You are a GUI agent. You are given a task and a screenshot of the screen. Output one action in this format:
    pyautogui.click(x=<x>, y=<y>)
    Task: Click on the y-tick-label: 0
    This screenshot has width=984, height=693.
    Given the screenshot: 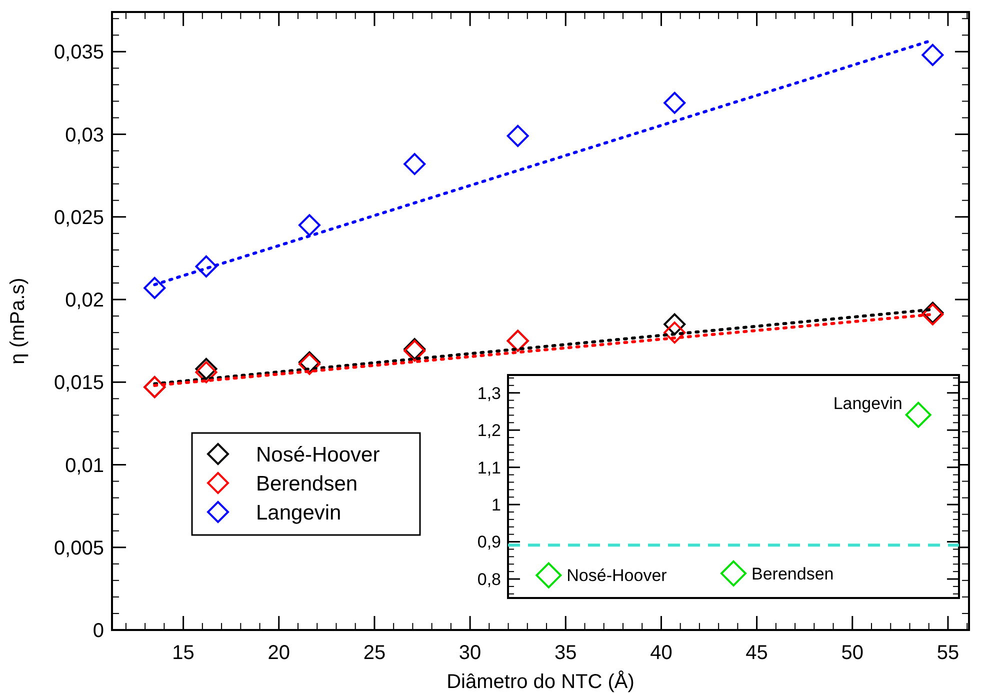 What is the action you would take?
    pyautogui.click(x=98, y=631)
    